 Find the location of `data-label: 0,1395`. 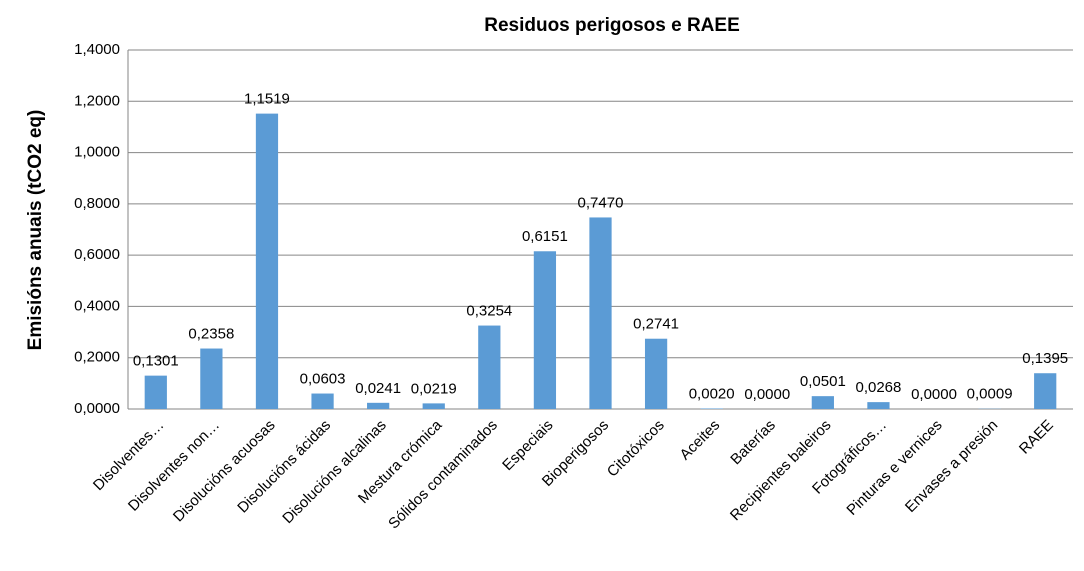

data-label: 0,1395 is located at coordinates (1045, 358).